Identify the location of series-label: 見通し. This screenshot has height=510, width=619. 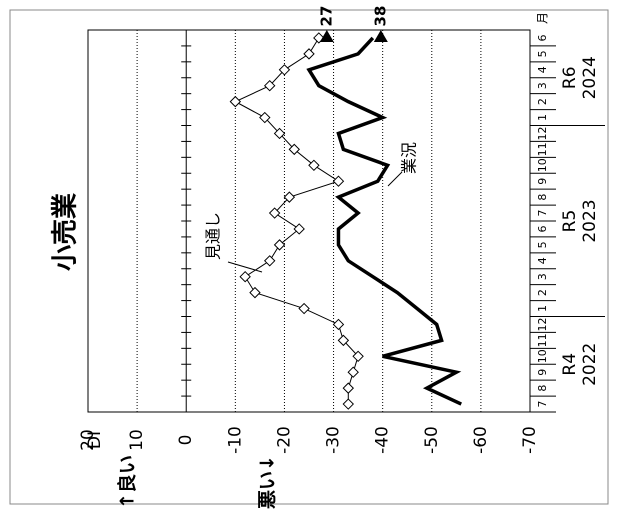
(213, 236).